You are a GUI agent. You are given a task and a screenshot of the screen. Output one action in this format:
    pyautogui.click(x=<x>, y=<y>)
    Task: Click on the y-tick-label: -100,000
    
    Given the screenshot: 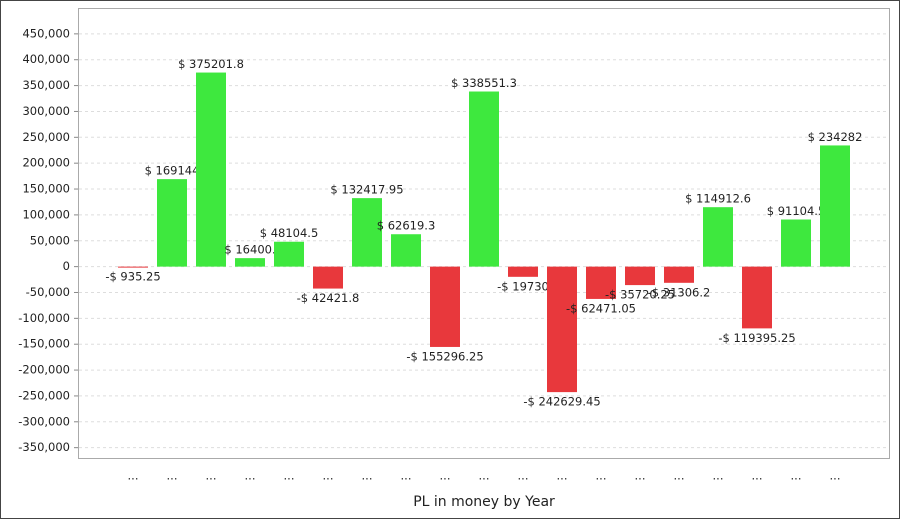 What is the action you would take?
    pyautogui.click(x=44, y=318)
    